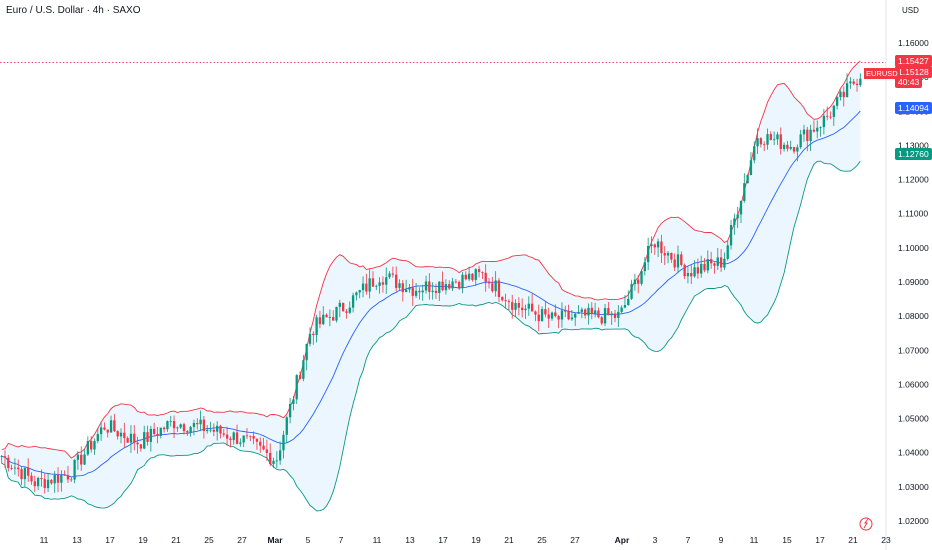 This screenshot has width=932, height=550. Describe the element at coordinates (866, 524) in the screenshot. I see `tradingview-logo-icon` at that location.